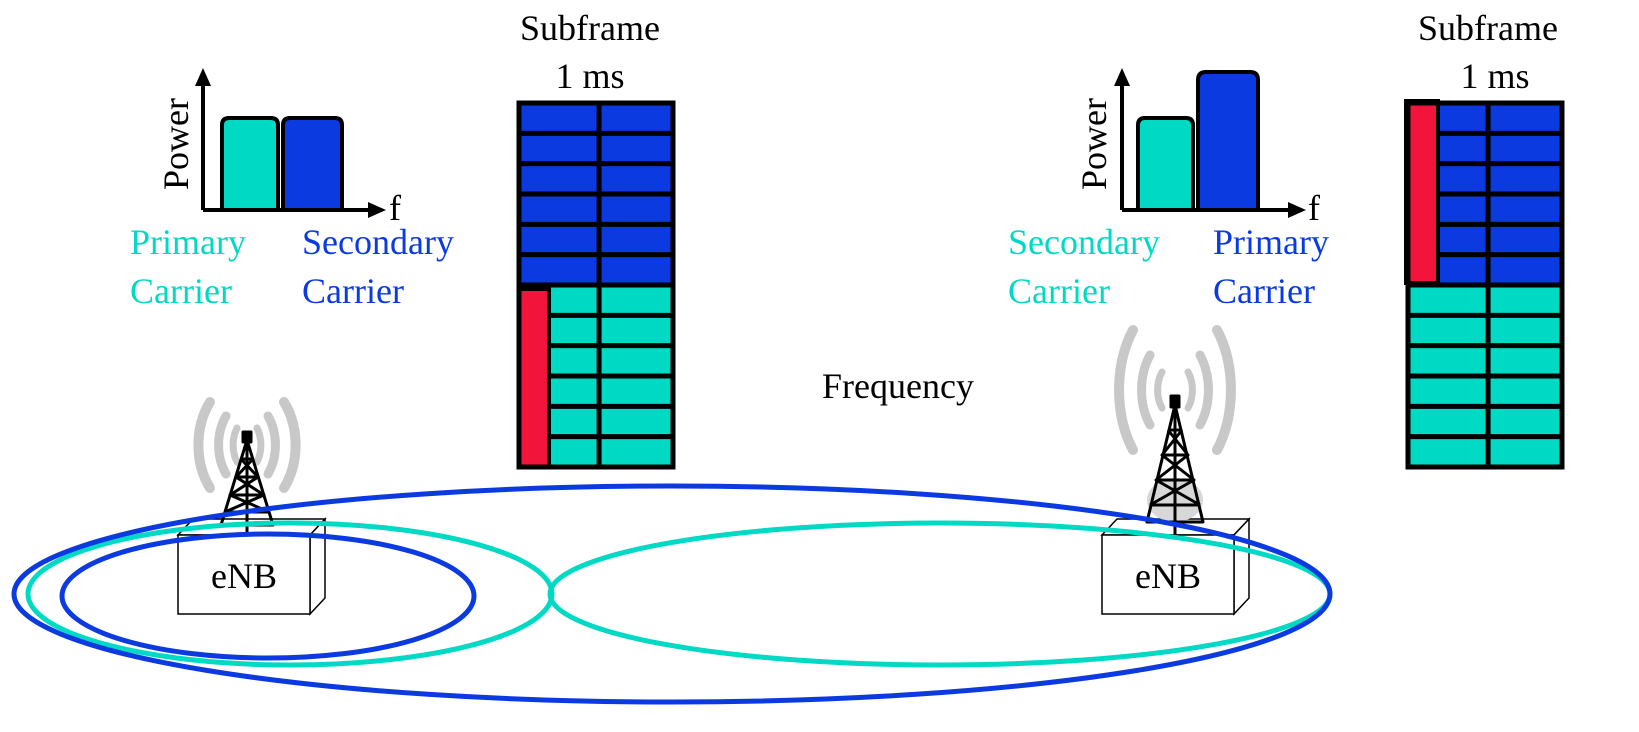 This screenshot has width=1639, height=732. What do you see at coordinates (244, 576) in the screenshot?
I see `left-enb-label: eNB` at bounding box center [244, 576].